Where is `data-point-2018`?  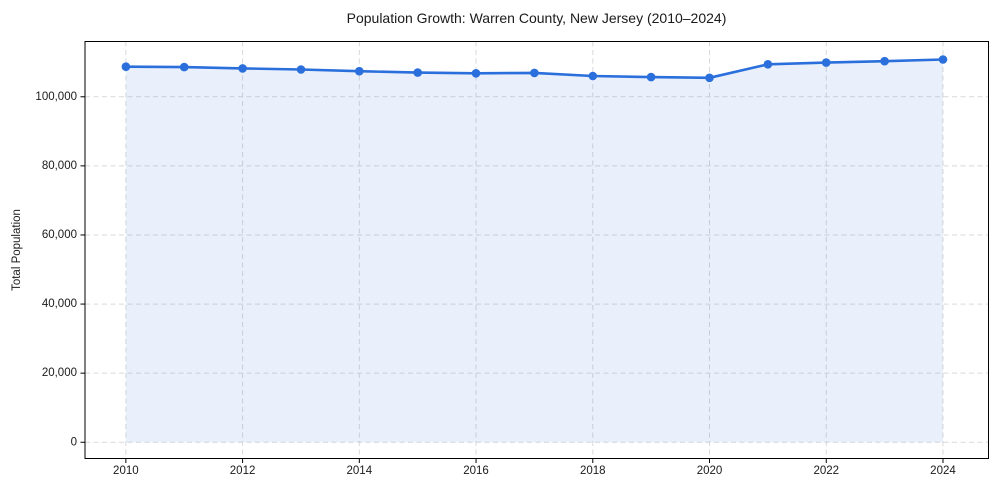 data-point-2018 is located at coordinates (593, 76).